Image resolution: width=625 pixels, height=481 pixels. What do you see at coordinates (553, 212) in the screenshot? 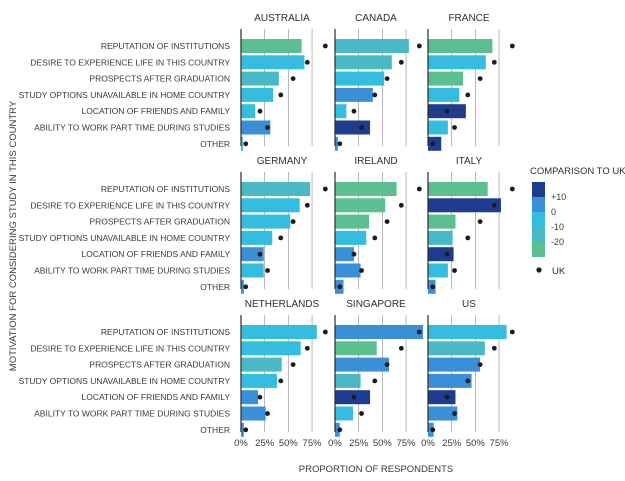
I see `legend-tick-label: 0` at bounding box center [553, 212].